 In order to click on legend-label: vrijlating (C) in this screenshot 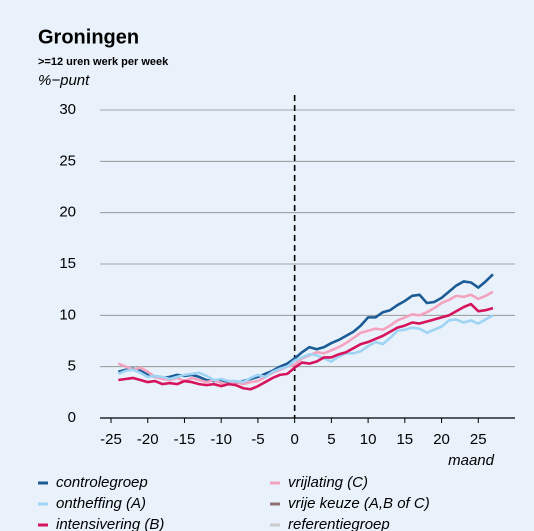, I will do `click(328, 482)`.